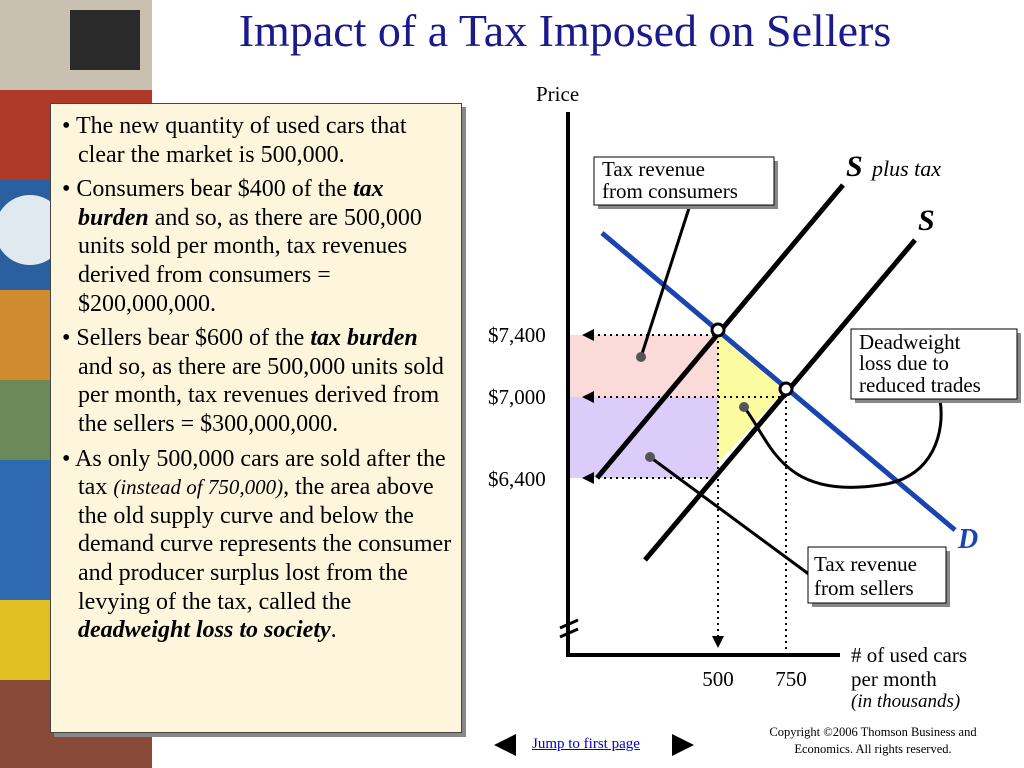  What do you see at coordinates (920, 385) in the screenshot?
I see `callout-text: reduced trades` at bounding box center [920, 385].